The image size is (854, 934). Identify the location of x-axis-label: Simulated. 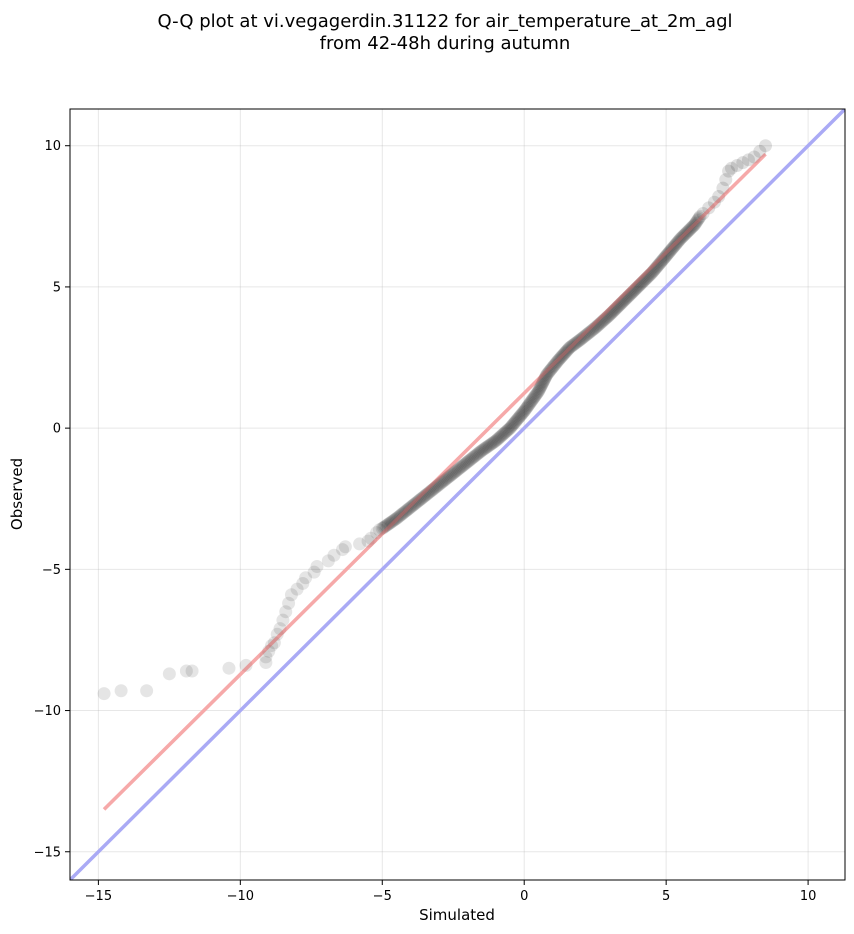
(457, 915).